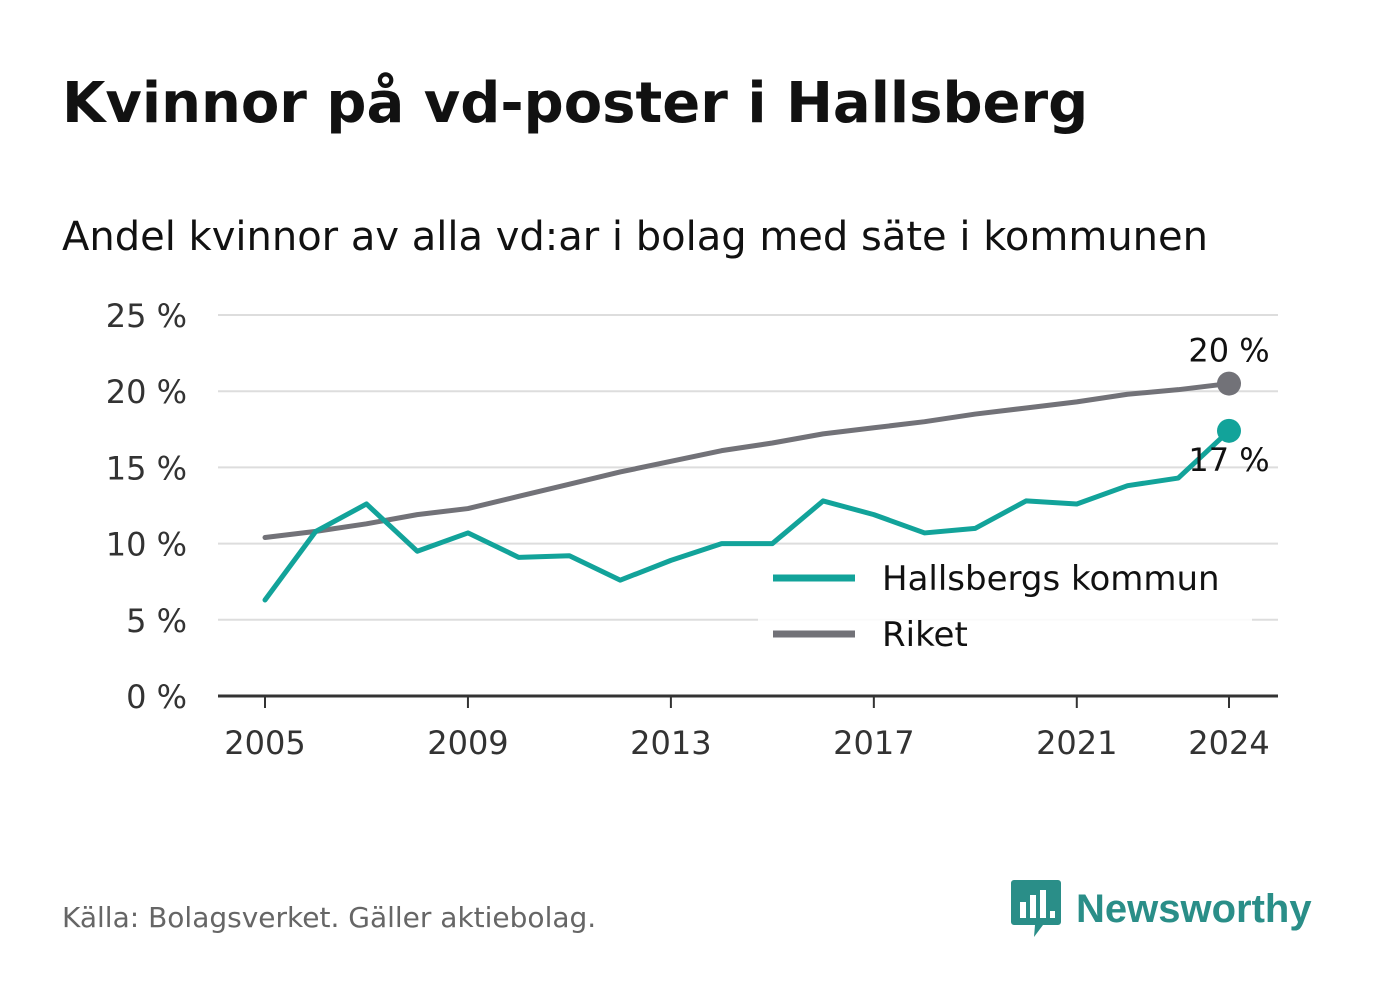 The image size is (1382, 999). I want to click on legend-label: Hallsbergs kommun, so click(1051, 579).